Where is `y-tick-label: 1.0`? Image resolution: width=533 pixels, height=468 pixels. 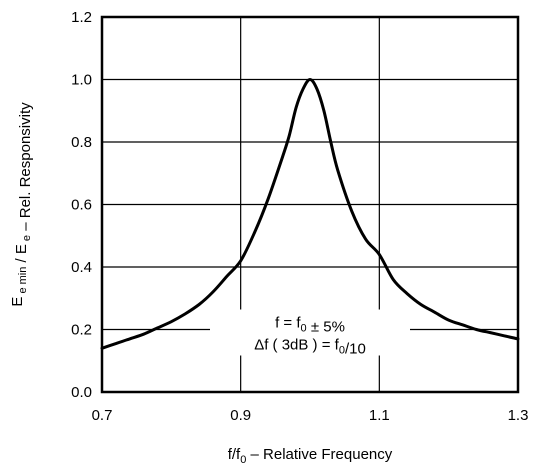 y-tick-label: 1.0 is located at coordinates (81, 80).